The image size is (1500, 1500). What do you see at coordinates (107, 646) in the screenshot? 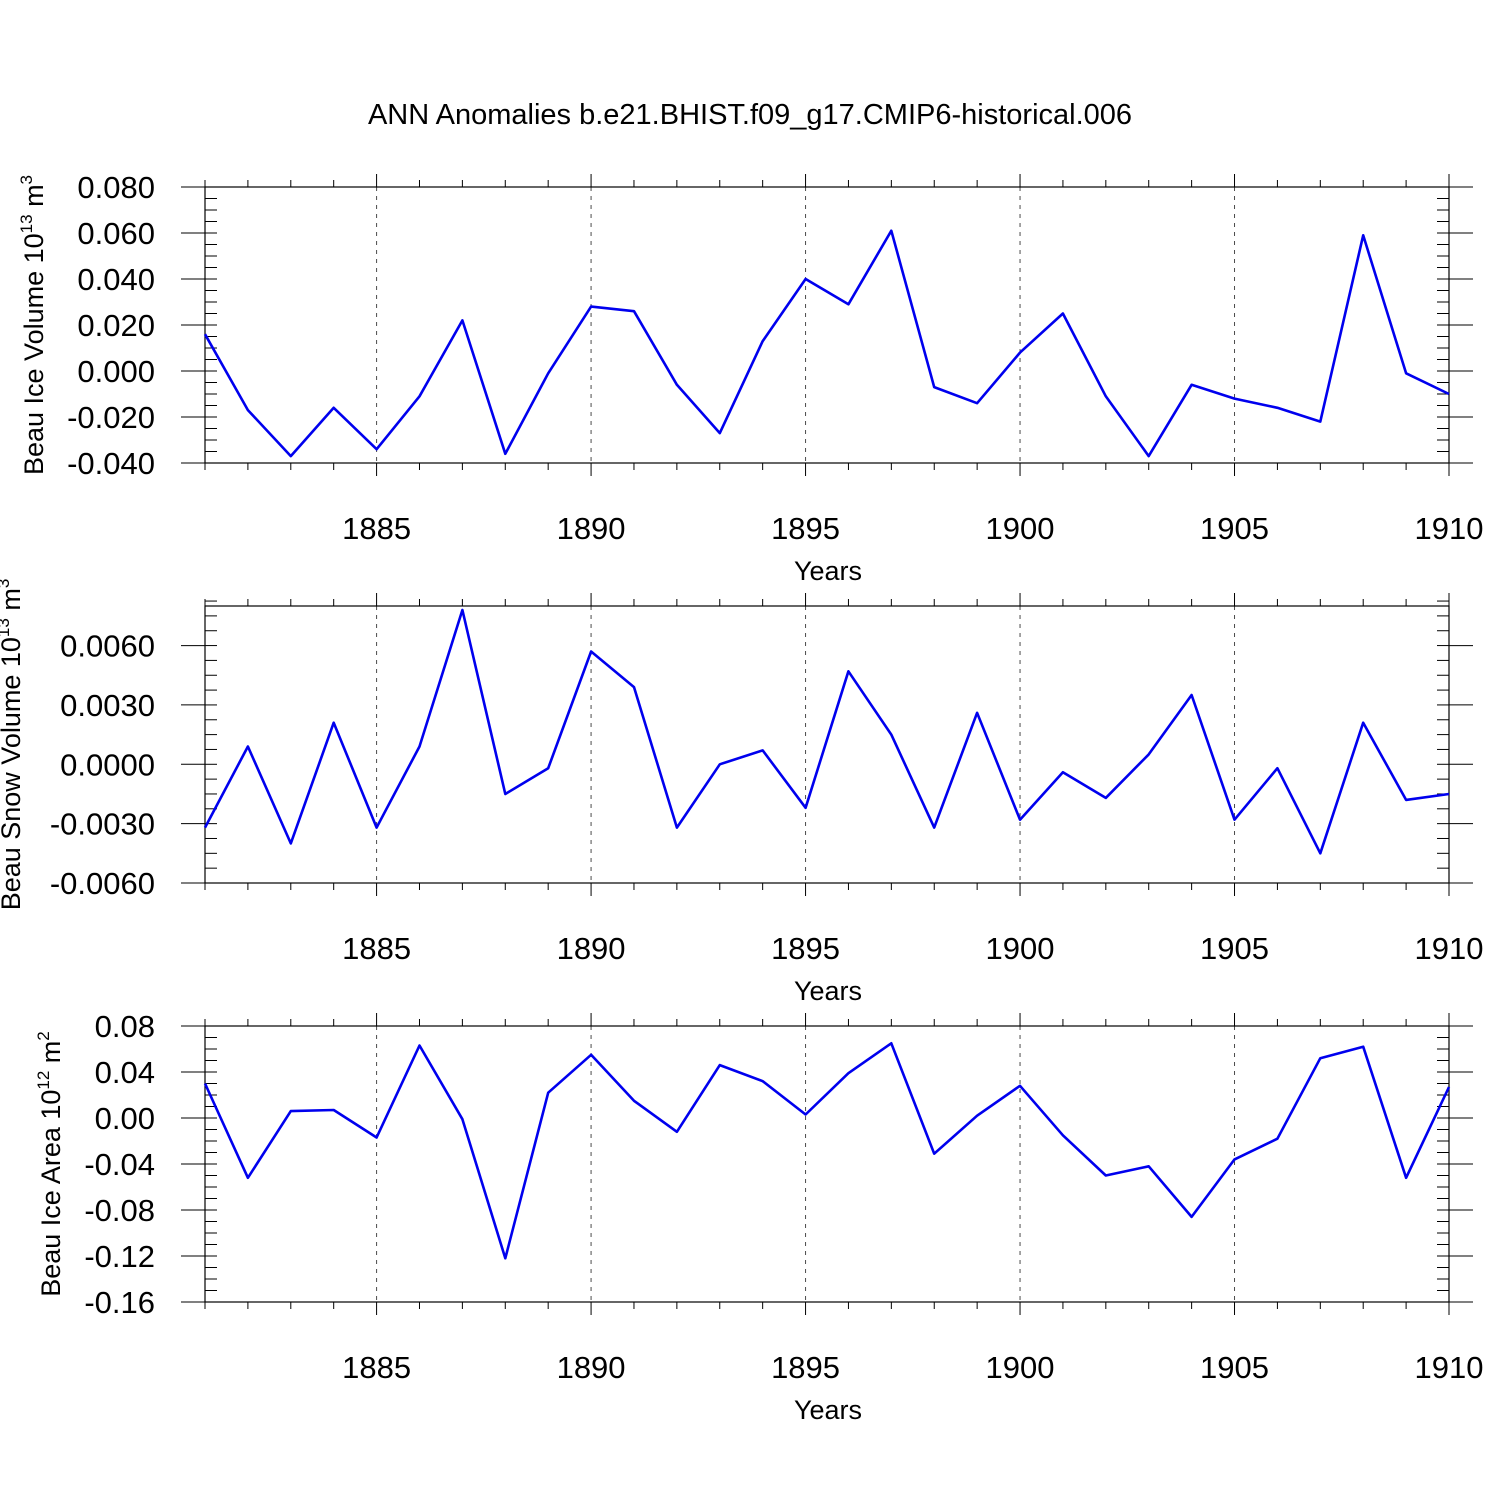
I see `y-tick-label: 0.0060` at bounding box center [107, 646].